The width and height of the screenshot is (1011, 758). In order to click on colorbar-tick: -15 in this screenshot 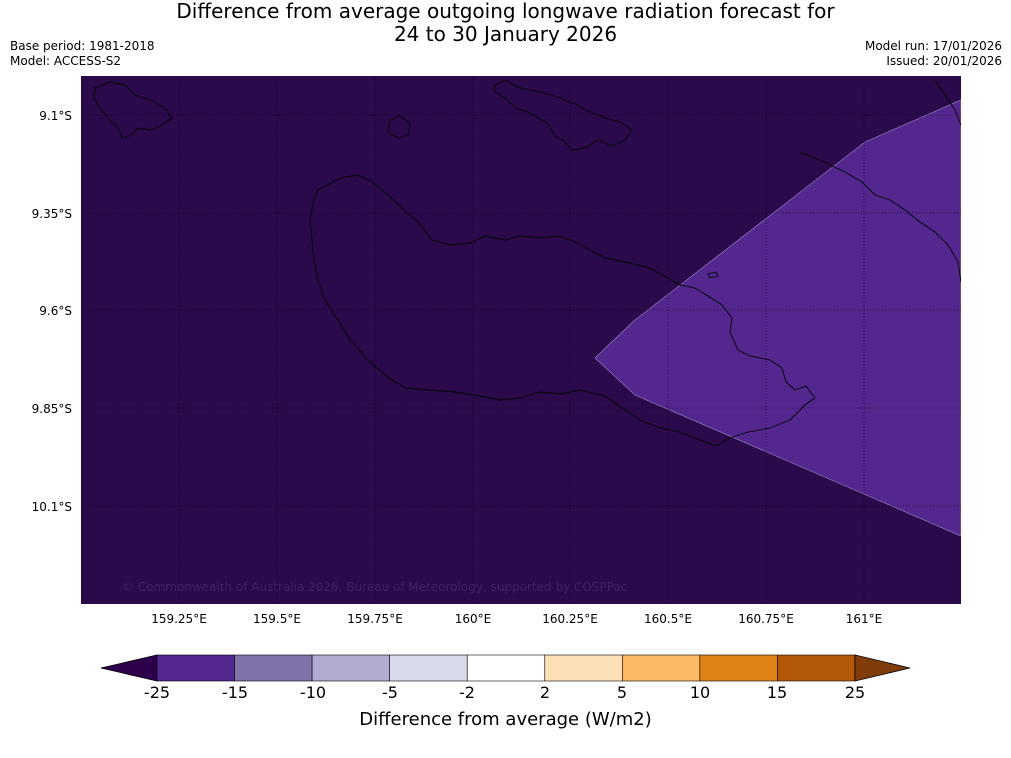, I will do `click(235, 692)`.